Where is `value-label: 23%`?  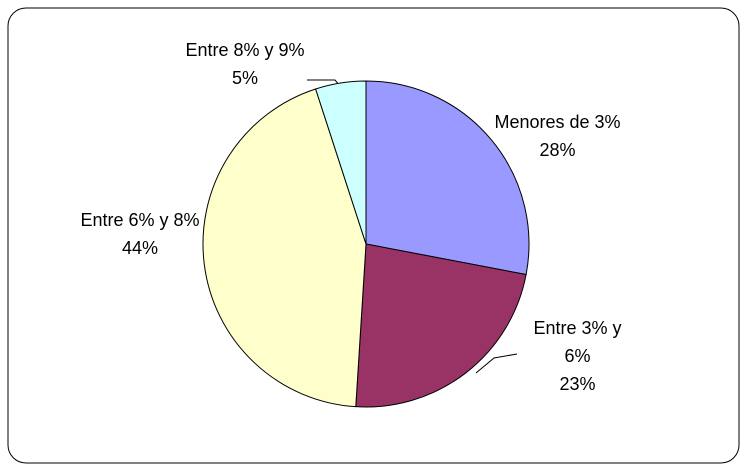
value-label: 23% is located at coordinates (577, 384).